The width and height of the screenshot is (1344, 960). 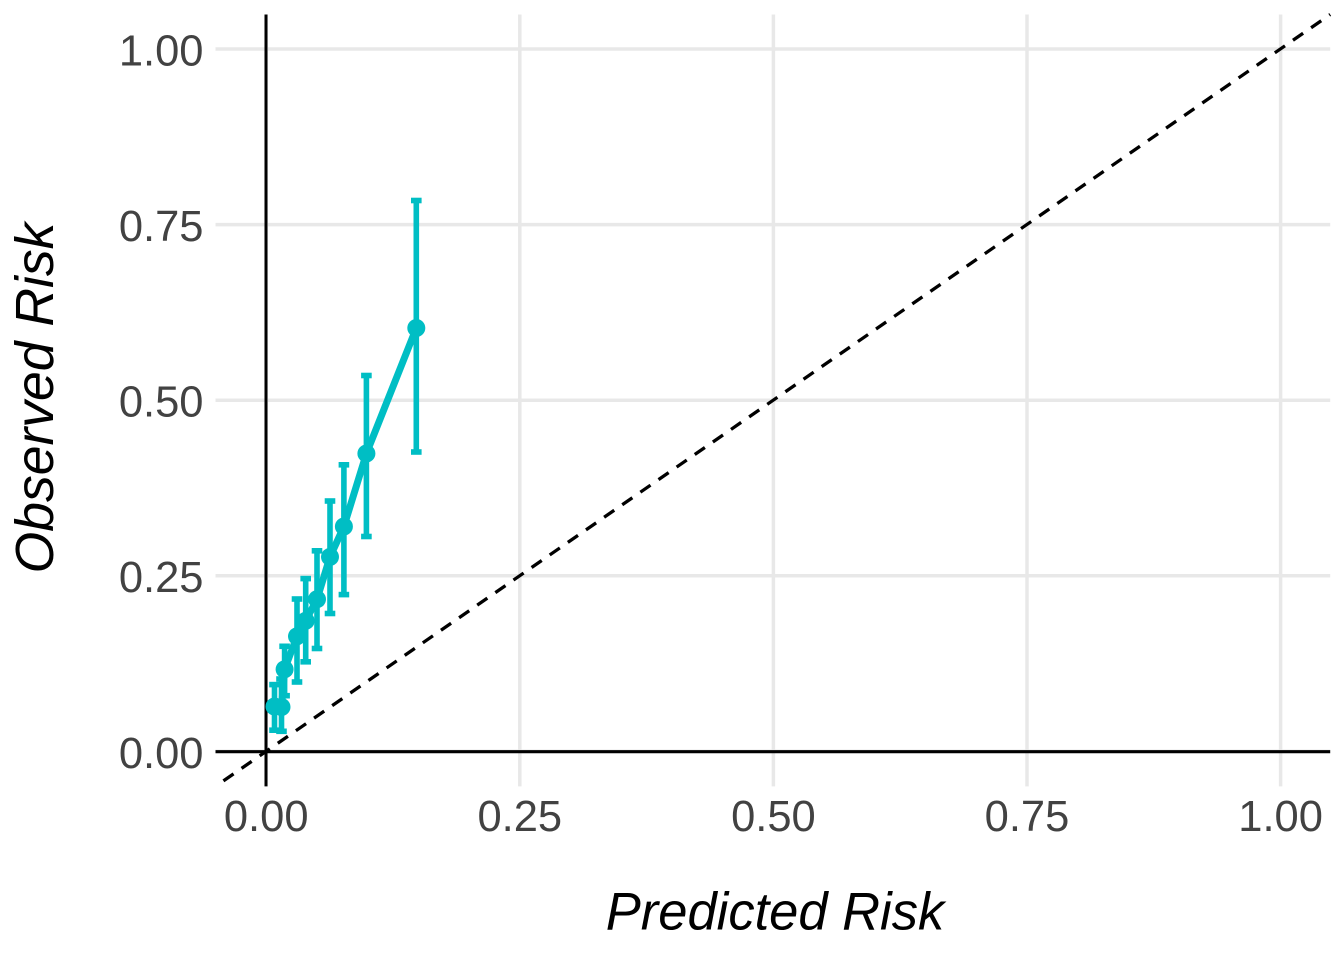 What do you see at coordinates (35, 396) in the screenshot?
I see `svg-text: Observed Risk` at bounding box center [35, 396].